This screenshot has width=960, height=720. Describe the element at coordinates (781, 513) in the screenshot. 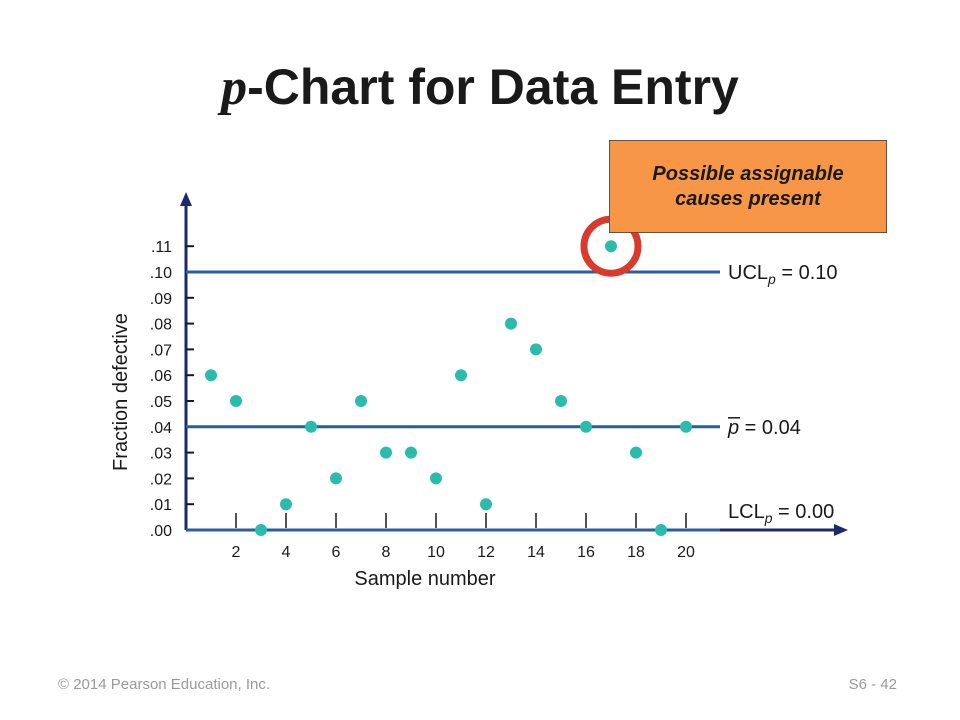

I see `lcl-label: LCLp = 0.00` at that location.